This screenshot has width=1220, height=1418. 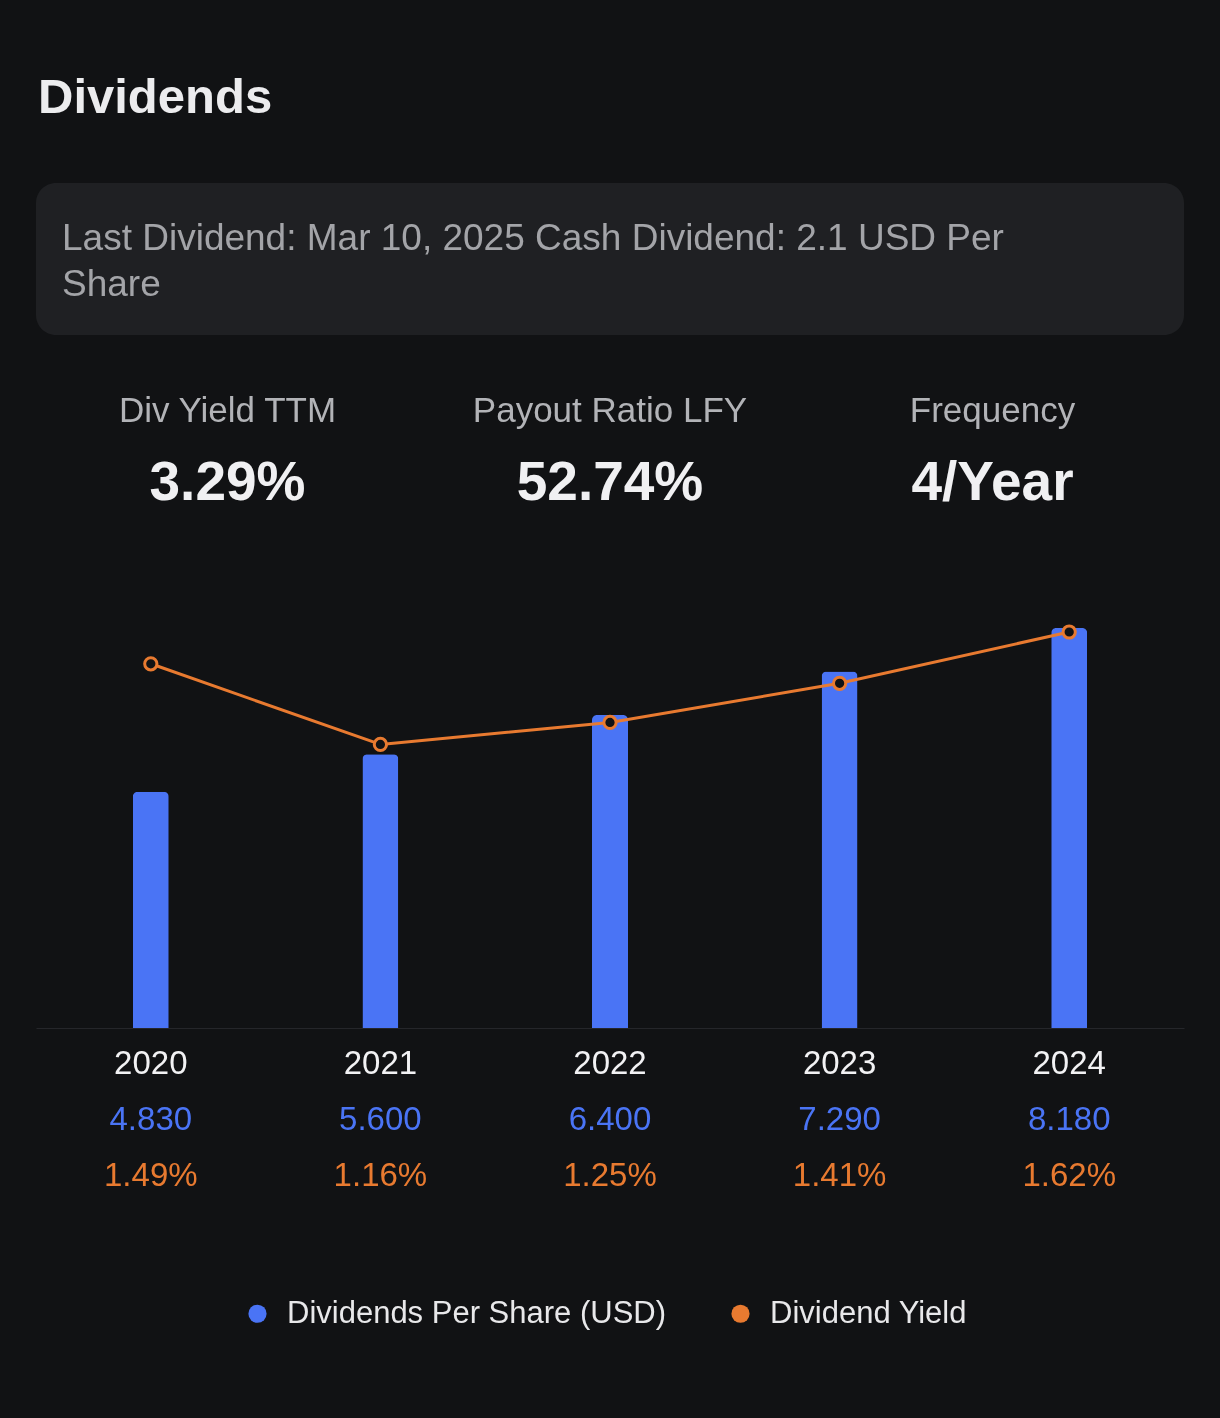 What do you see at coordinates (610, 1118) in the screenshot?
I see `data-label: 6.400` at bounding box center [610, 1118].